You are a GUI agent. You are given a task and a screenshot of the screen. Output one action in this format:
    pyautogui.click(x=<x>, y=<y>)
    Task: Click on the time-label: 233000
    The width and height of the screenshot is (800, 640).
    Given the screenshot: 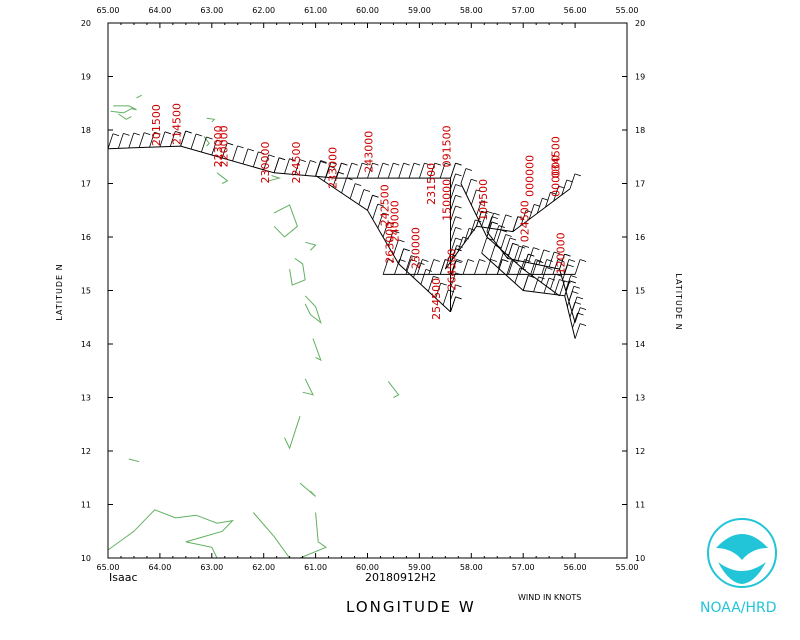 What is the action you would take?
    pyautogui.click(x=332, y=168)
    